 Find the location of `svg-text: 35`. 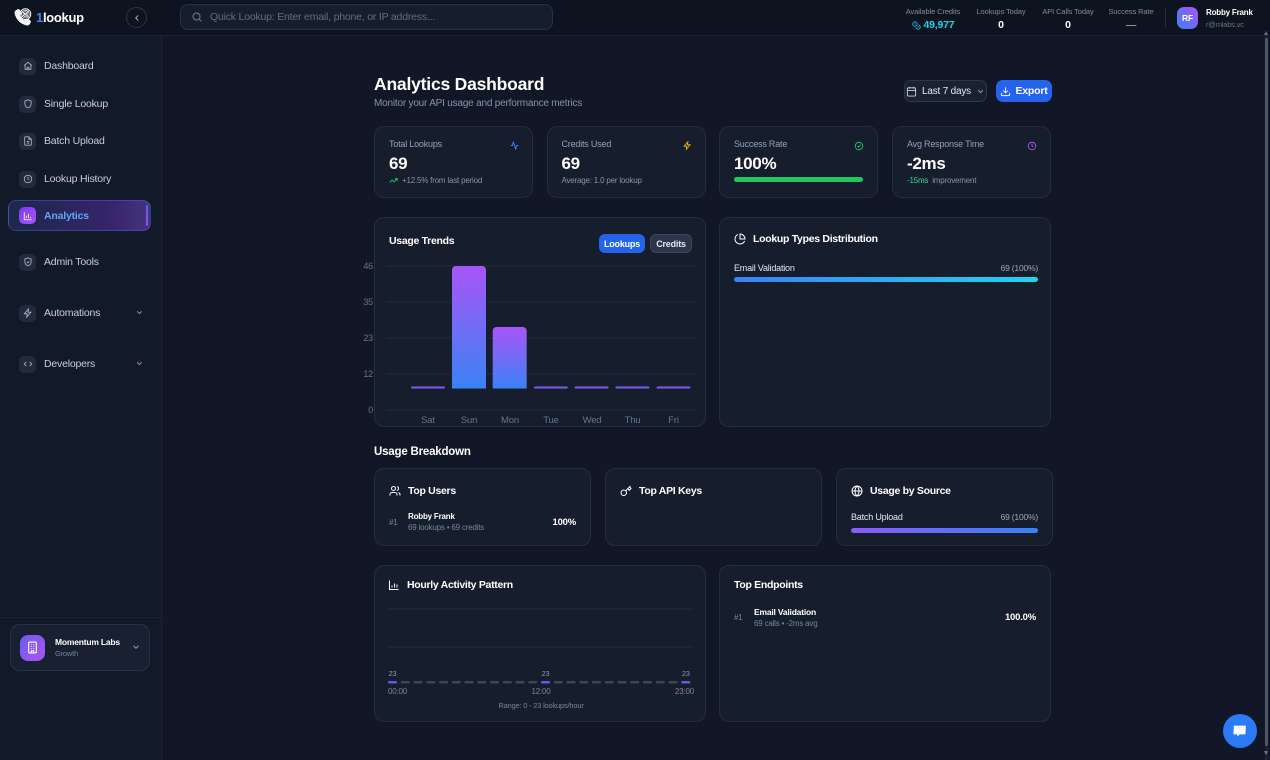

svg-text: 35 is located at coordinates (368, 302).